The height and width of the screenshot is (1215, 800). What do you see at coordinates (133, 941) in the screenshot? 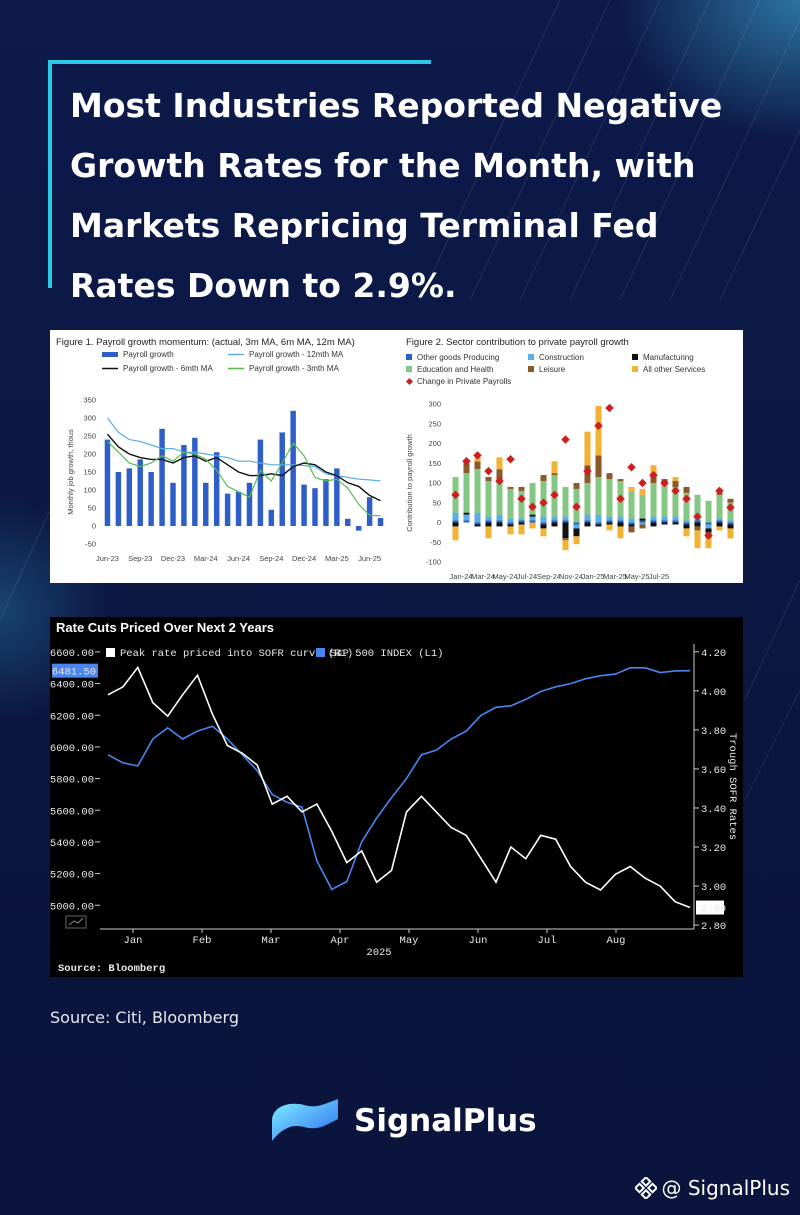
I see `bb-xtick-label: Jan` at bounding box center [133, 941].